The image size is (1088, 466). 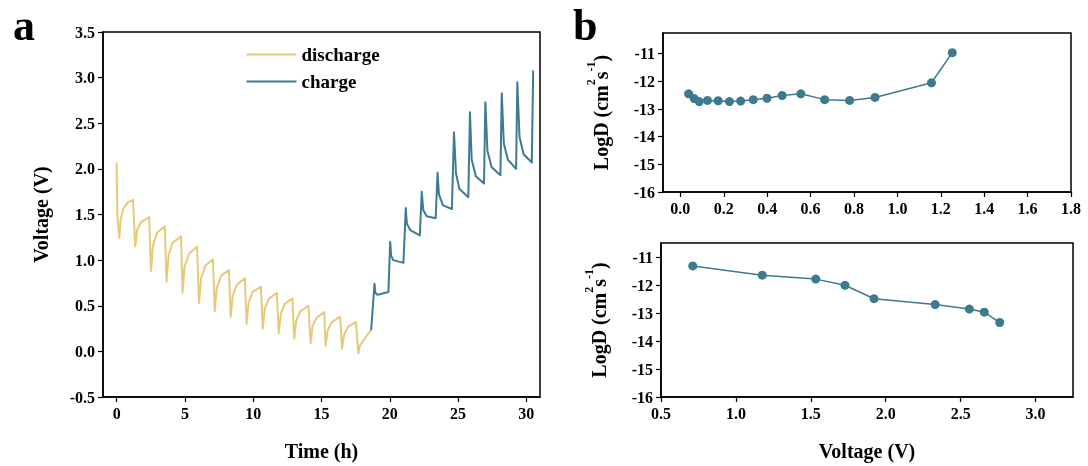 I want to click on legend-label: charge, so click(x=329, y=81).